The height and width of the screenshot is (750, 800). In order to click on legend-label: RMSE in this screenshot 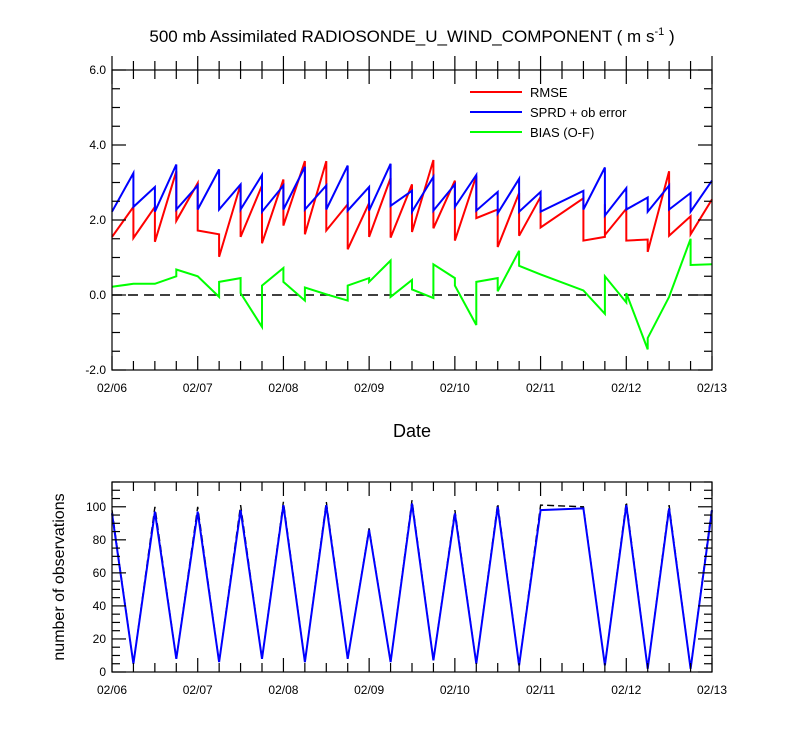, I will do `click(549, 92)`.